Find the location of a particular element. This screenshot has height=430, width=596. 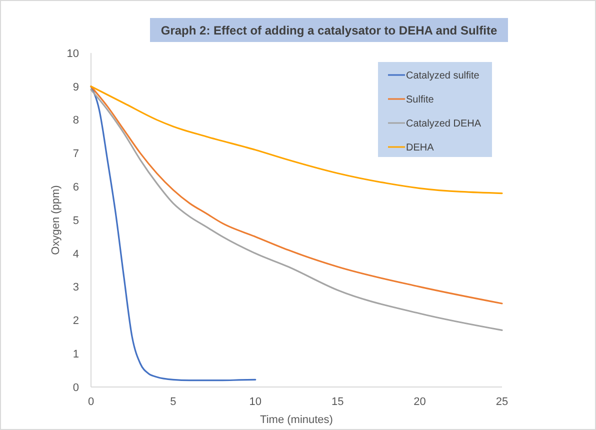

x-tick-label: 0 is located at coordinates (91, 402).